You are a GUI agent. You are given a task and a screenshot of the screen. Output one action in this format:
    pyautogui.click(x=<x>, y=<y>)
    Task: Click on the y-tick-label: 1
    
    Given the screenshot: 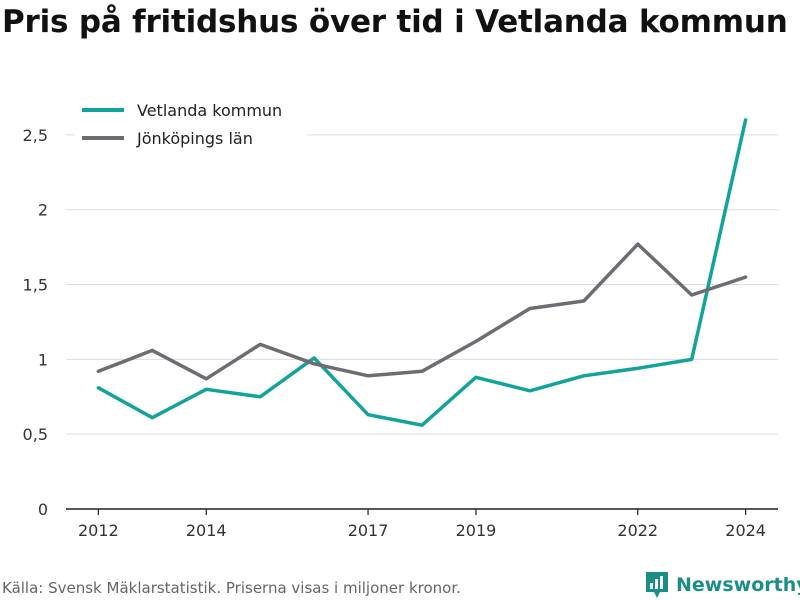 What is the action you would take?
    pyautogui.click(x=43, y=359)
    